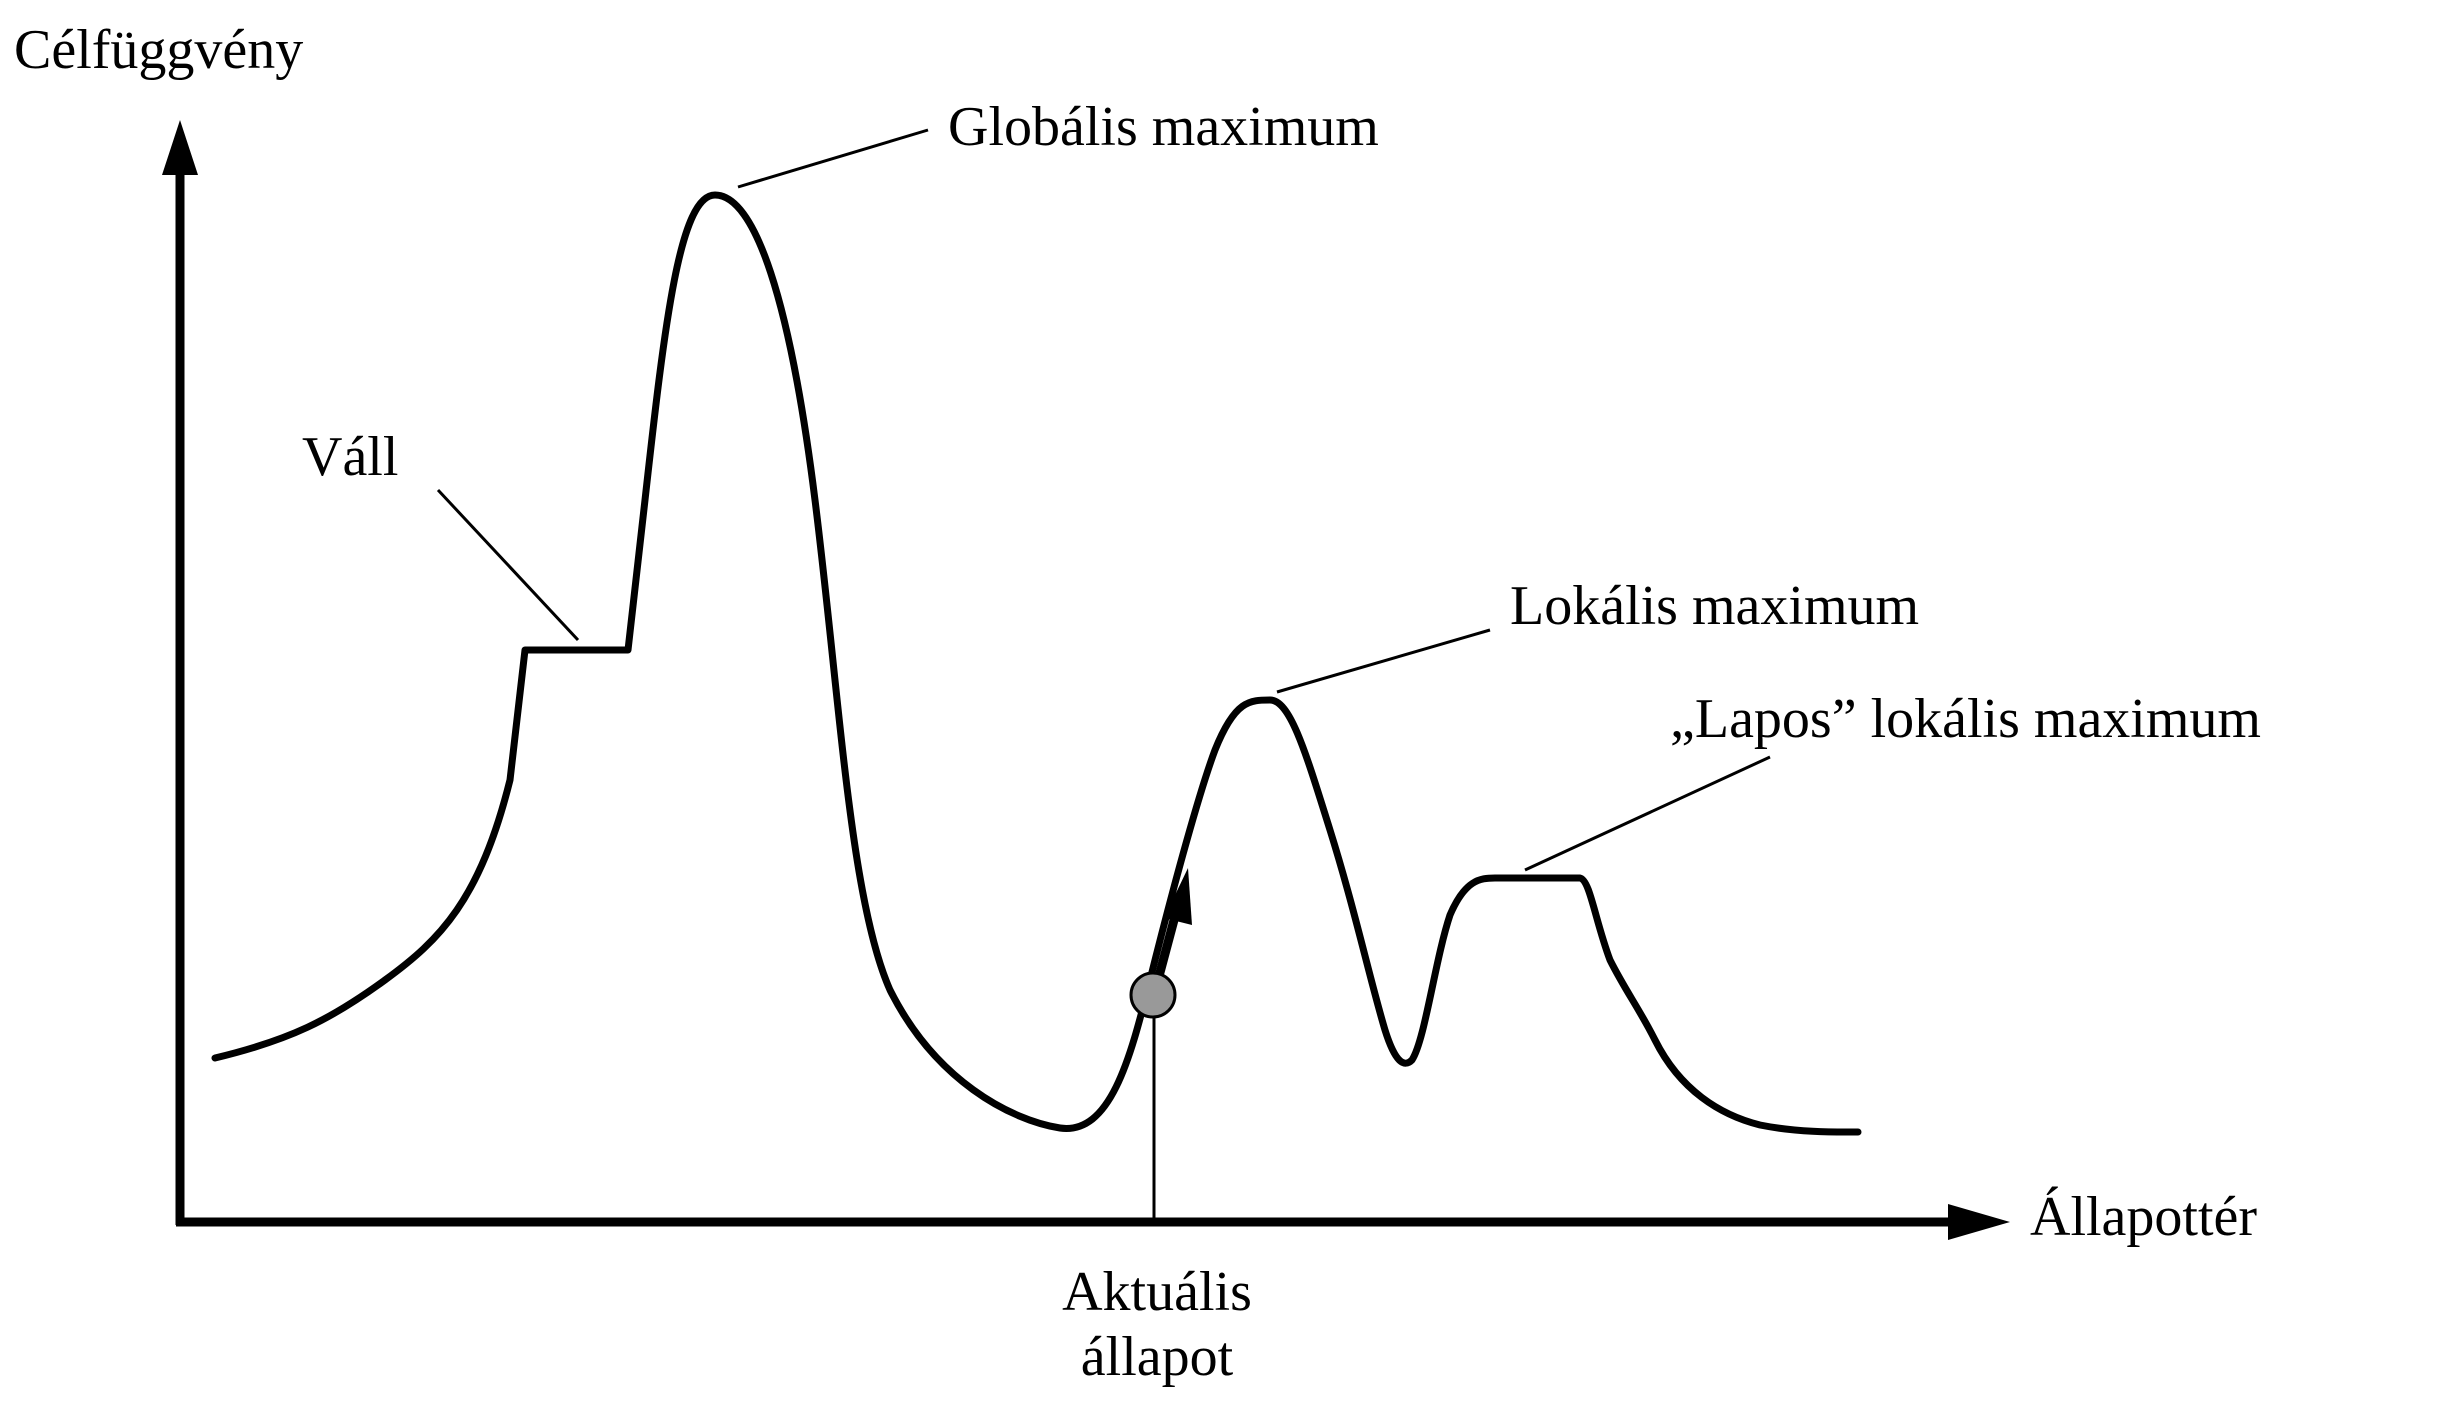 The image size is (2439, 1405). Describe the element at coordinates (1163, 127) in the screenshot. I see `global-max-label: Globális maximum` at that location.